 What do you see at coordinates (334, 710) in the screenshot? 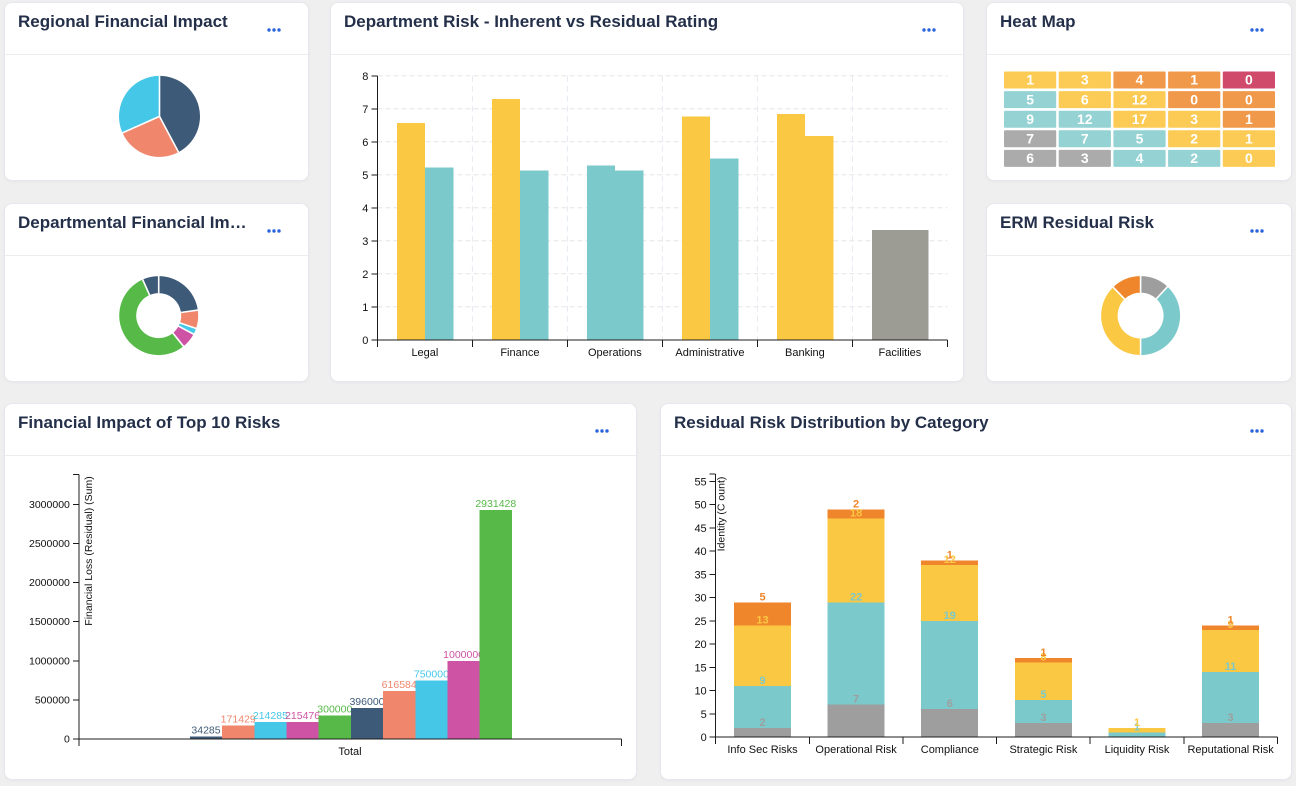
I see `svg-text: 300000` at bounding box center [334, 710].